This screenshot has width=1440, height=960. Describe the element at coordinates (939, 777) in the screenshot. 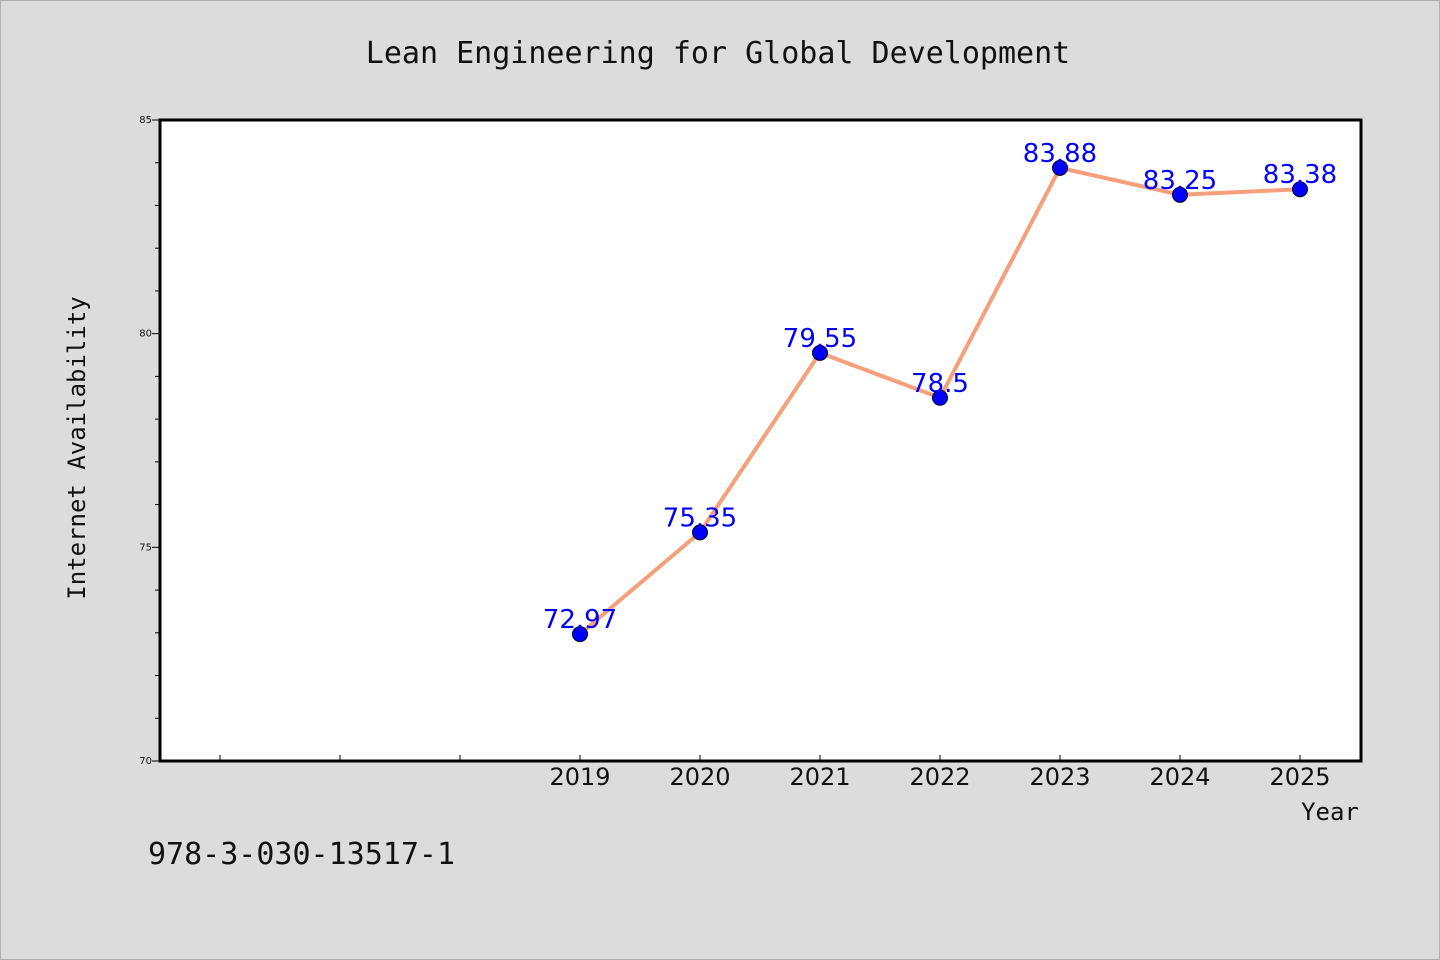

I see `x-tick-label: 2022` at that location.